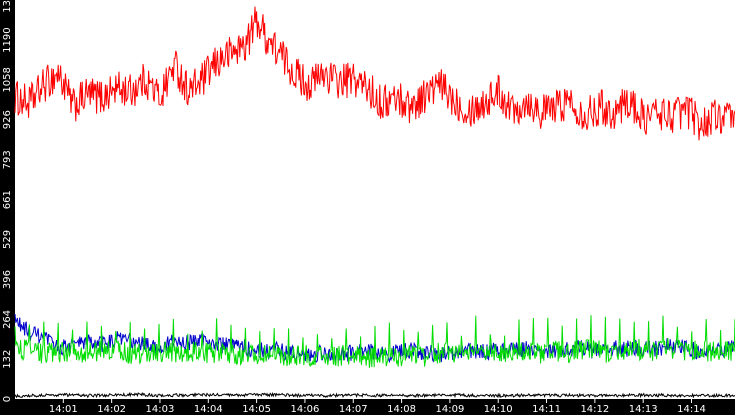  I want to click on x-tick-label: 14:03, so click(160, 409).